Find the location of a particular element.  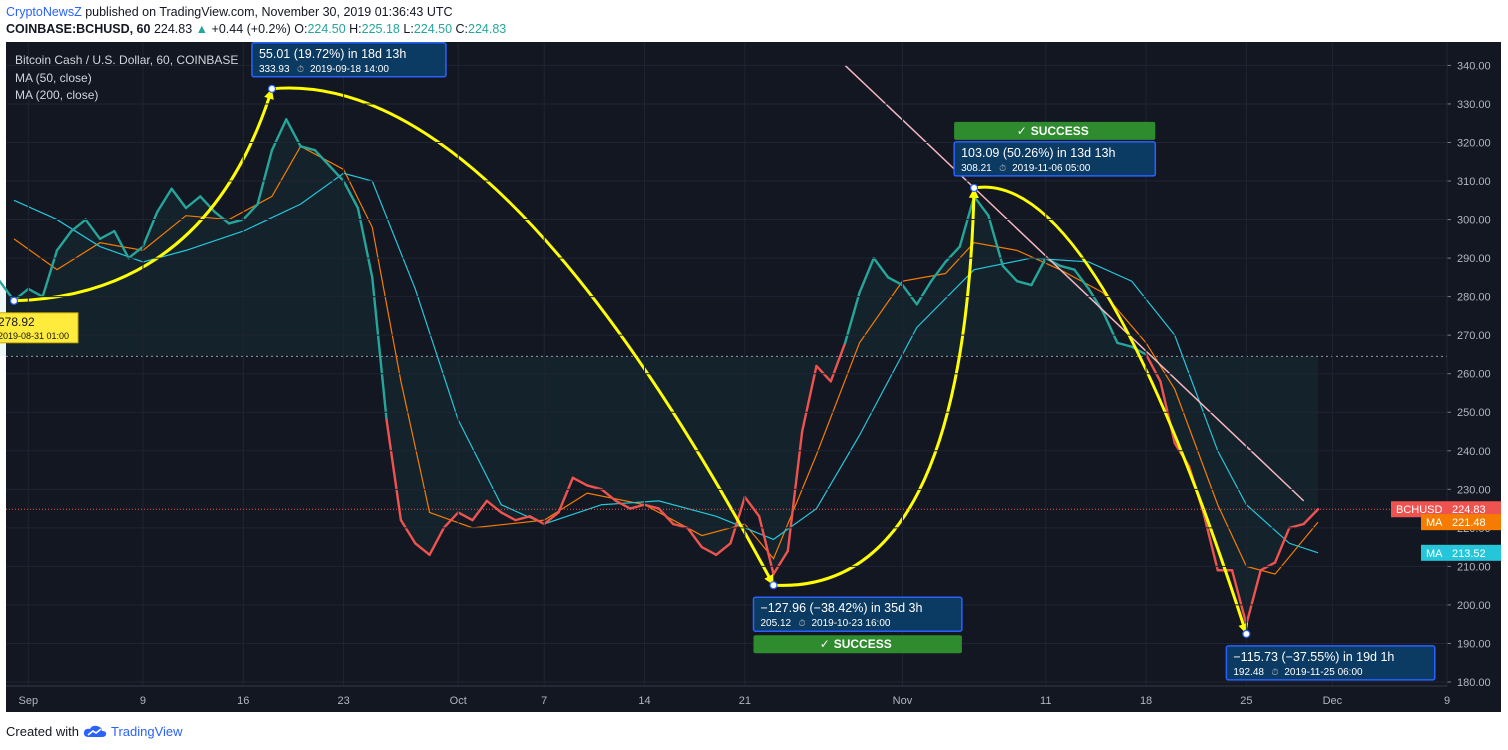

ma50-price-tag is located at coordinates (1474, 522).